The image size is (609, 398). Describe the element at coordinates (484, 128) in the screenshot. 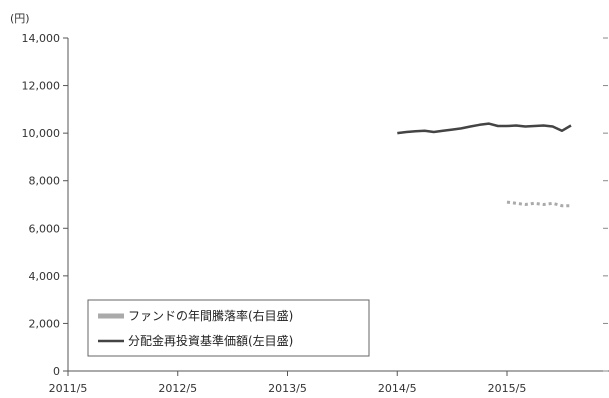

I see `series-line-nav-reinvested` at that location.